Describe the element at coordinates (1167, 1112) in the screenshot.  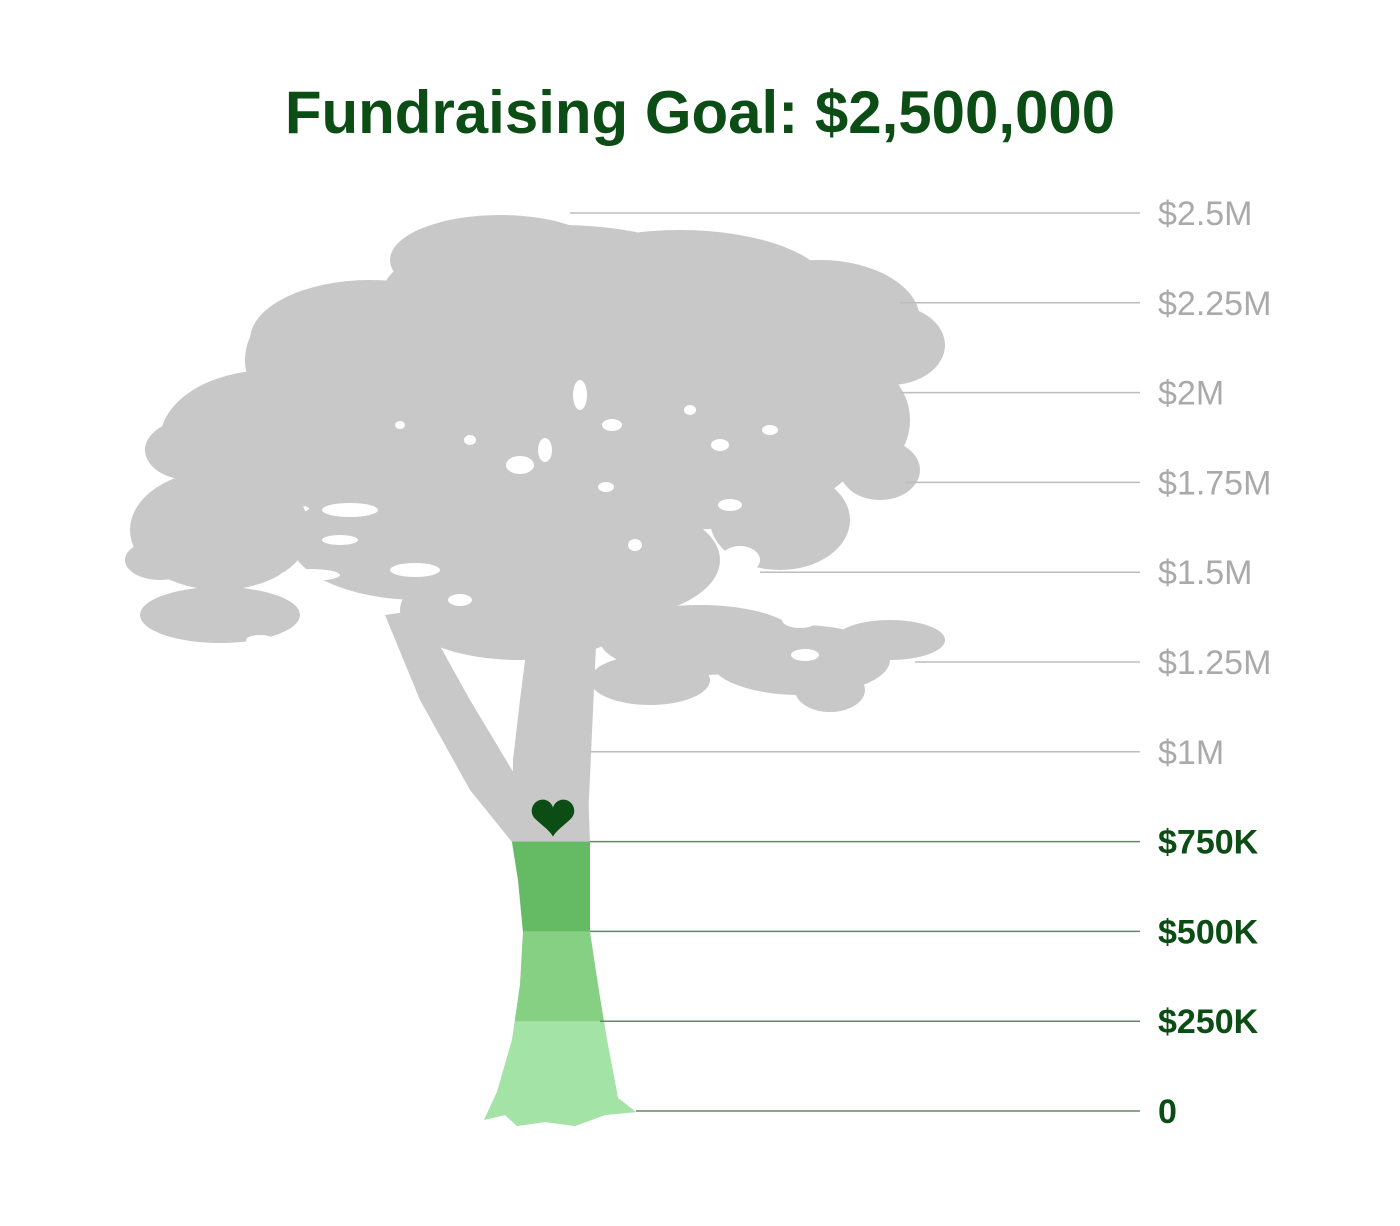
I see `tick-label: 0` at that location.